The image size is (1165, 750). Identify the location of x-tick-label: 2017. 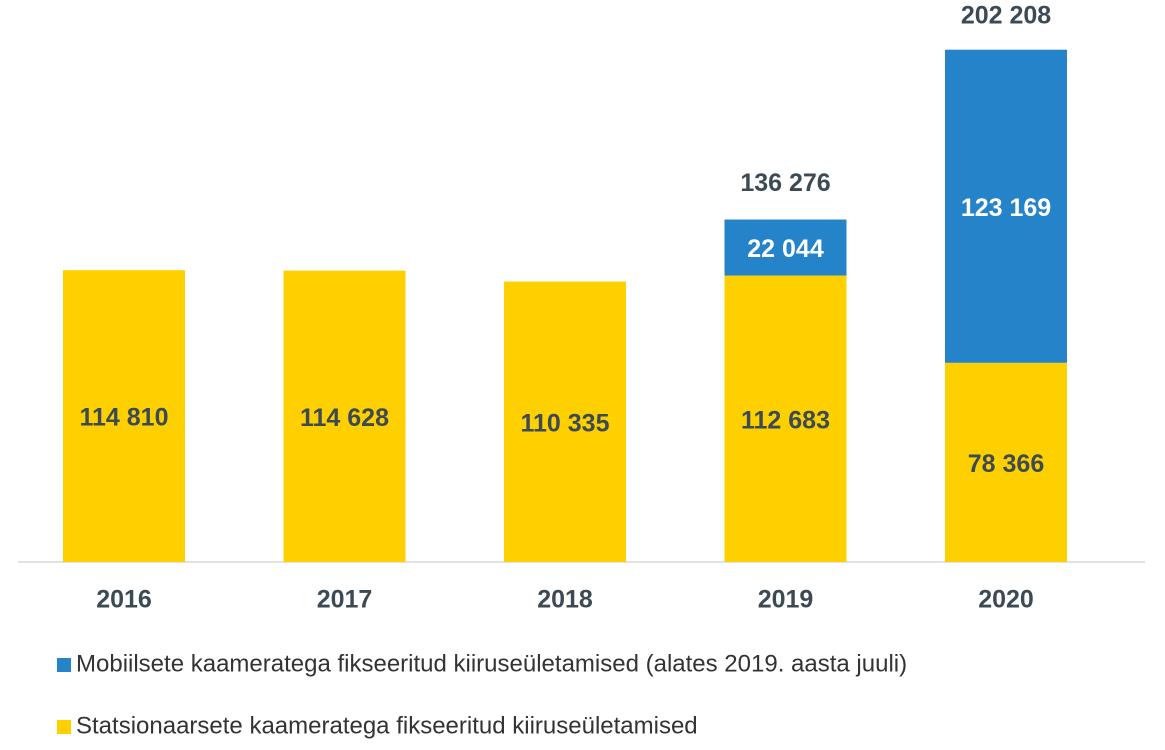
(345, 600).